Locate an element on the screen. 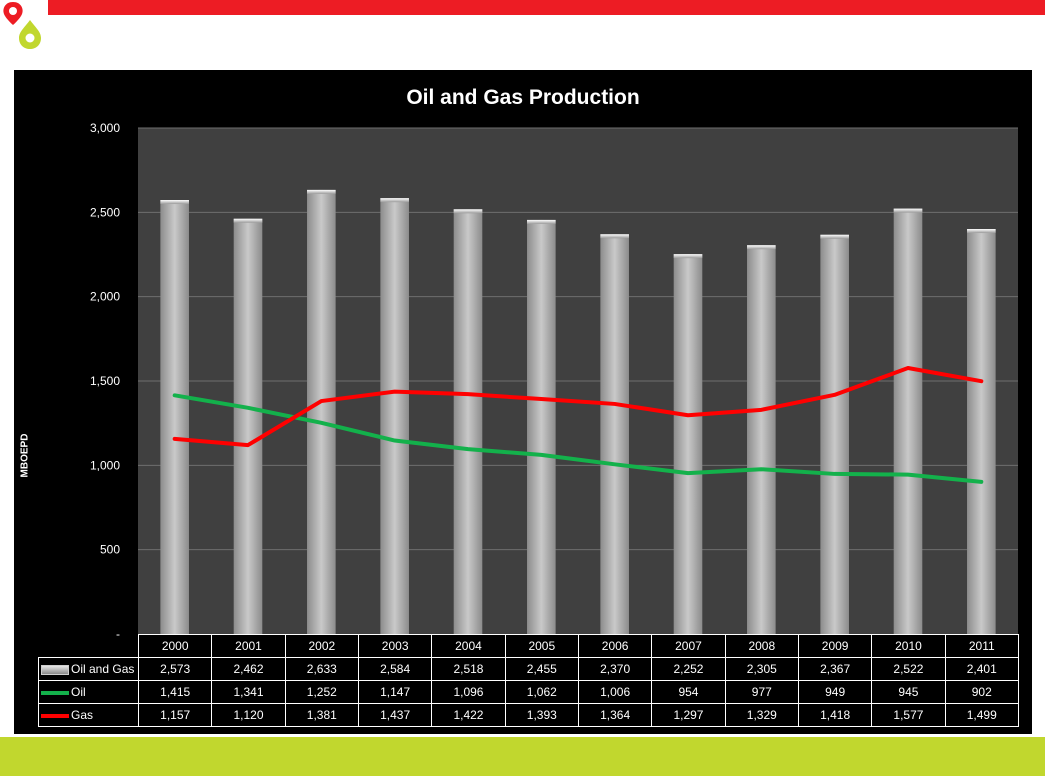 This screenshot has width=1045, height=776. data-label: 2,455 is located at coordinates (541, 669).